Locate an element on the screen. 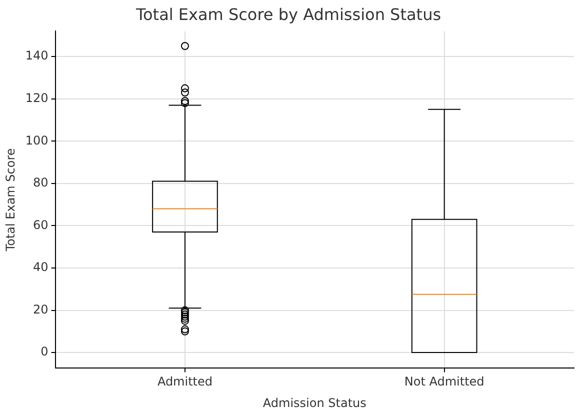  x-tick-label: Not Admitted is located at coordinates (444, 381).